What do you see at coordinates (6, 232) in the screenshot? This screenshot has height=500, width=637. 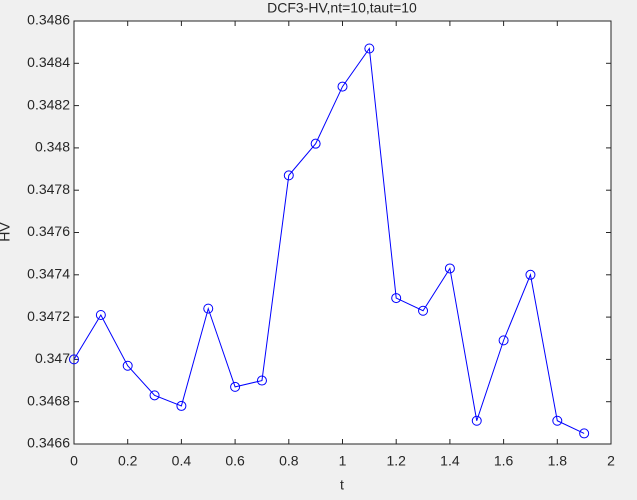 I see `y-axis-label: HV` at bounding box center [6, 232].